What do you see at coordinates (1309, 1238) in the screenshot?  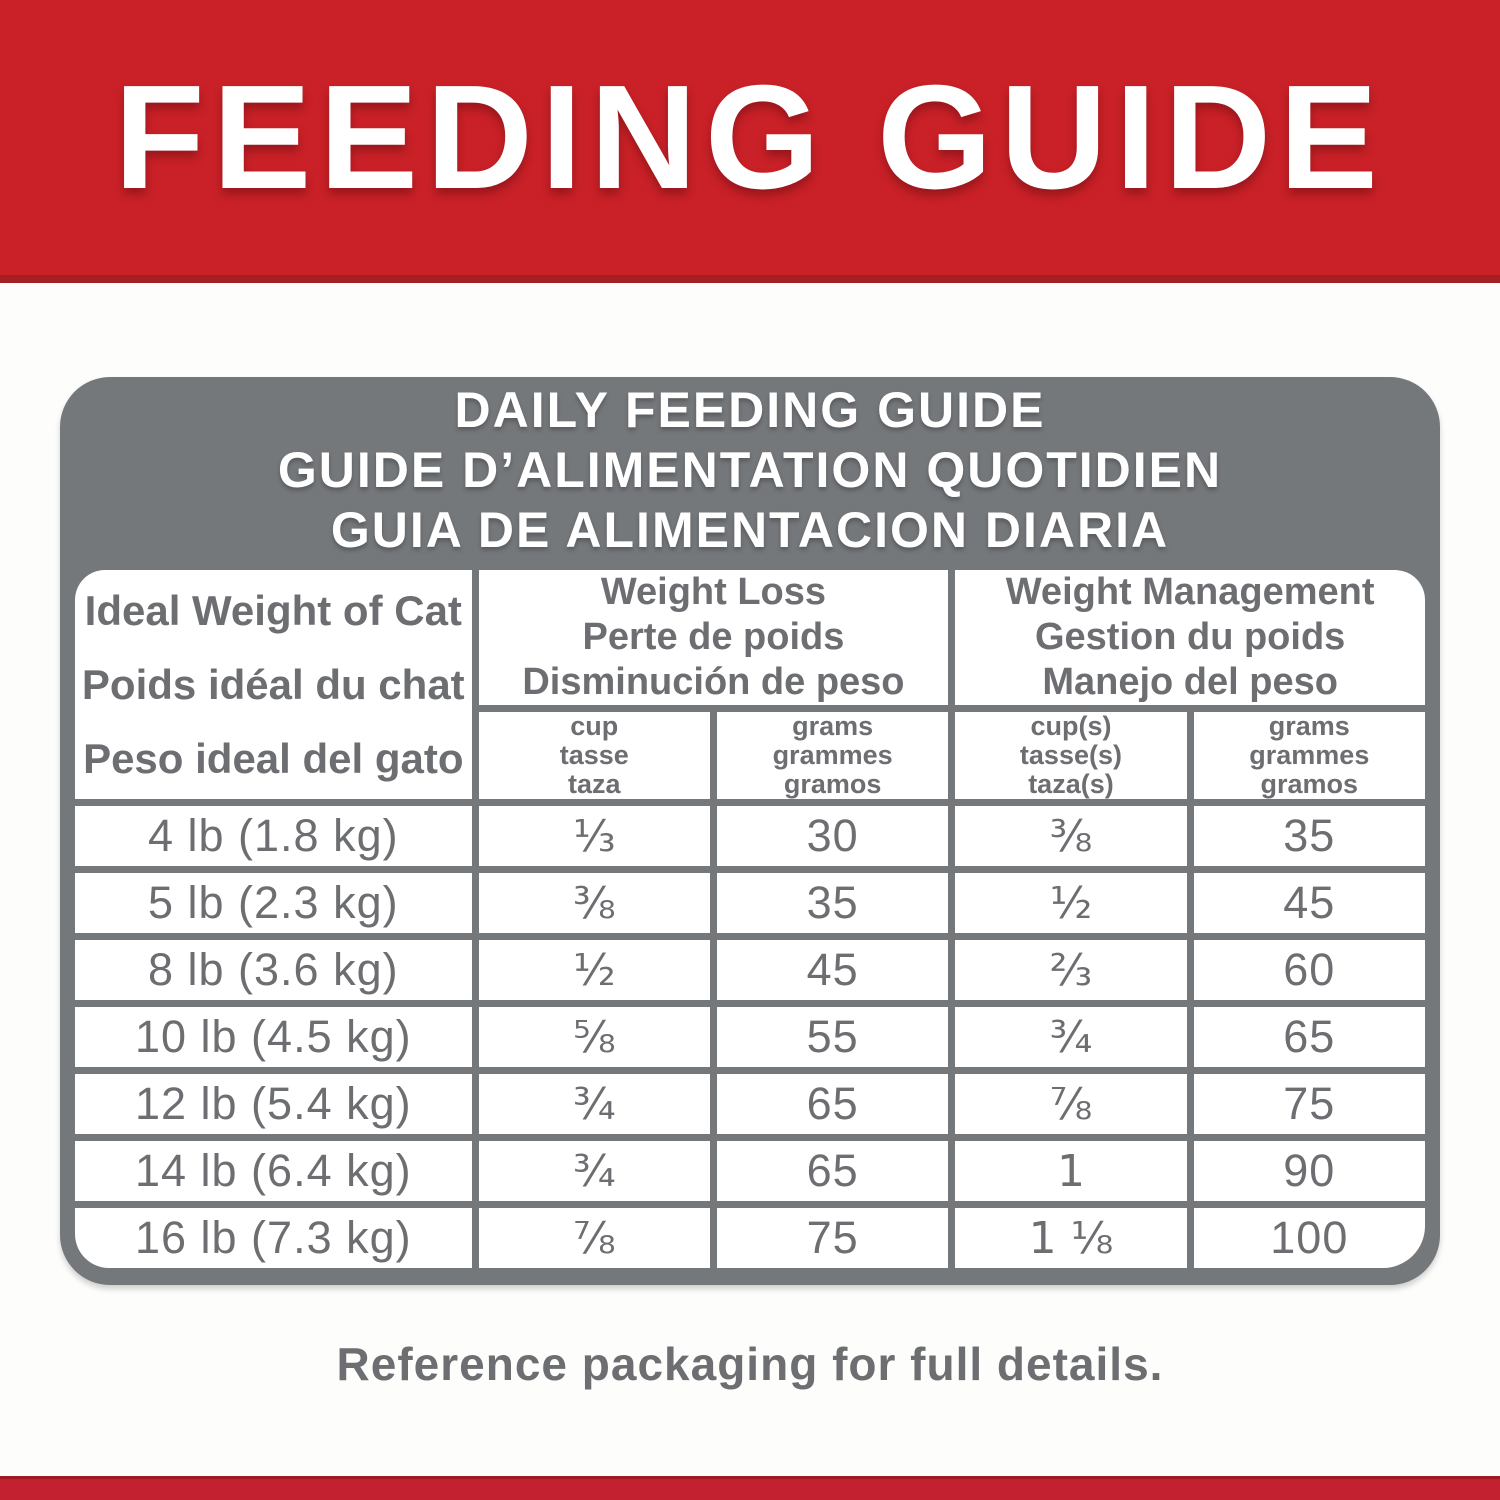 I see `cell-mgmt-grams: 100` at bounding box center [1309, 1238].